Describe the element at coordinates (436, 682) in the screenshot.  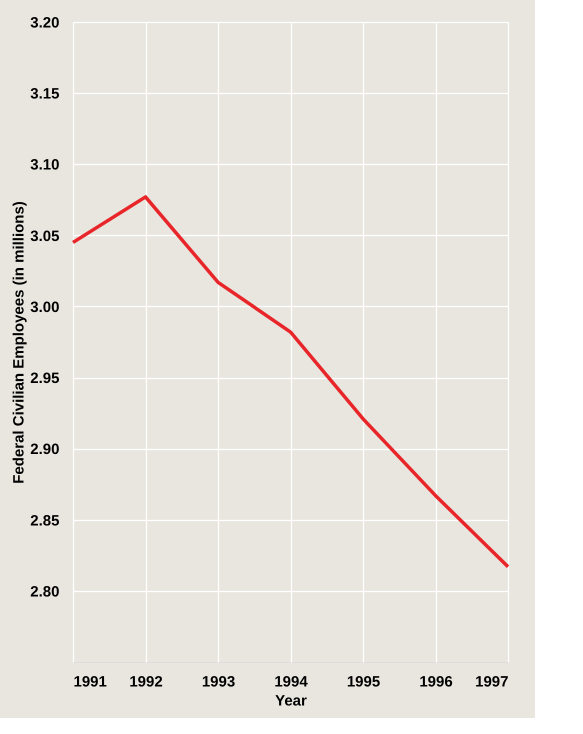
I see `x-tick-label: 1996` at that location.